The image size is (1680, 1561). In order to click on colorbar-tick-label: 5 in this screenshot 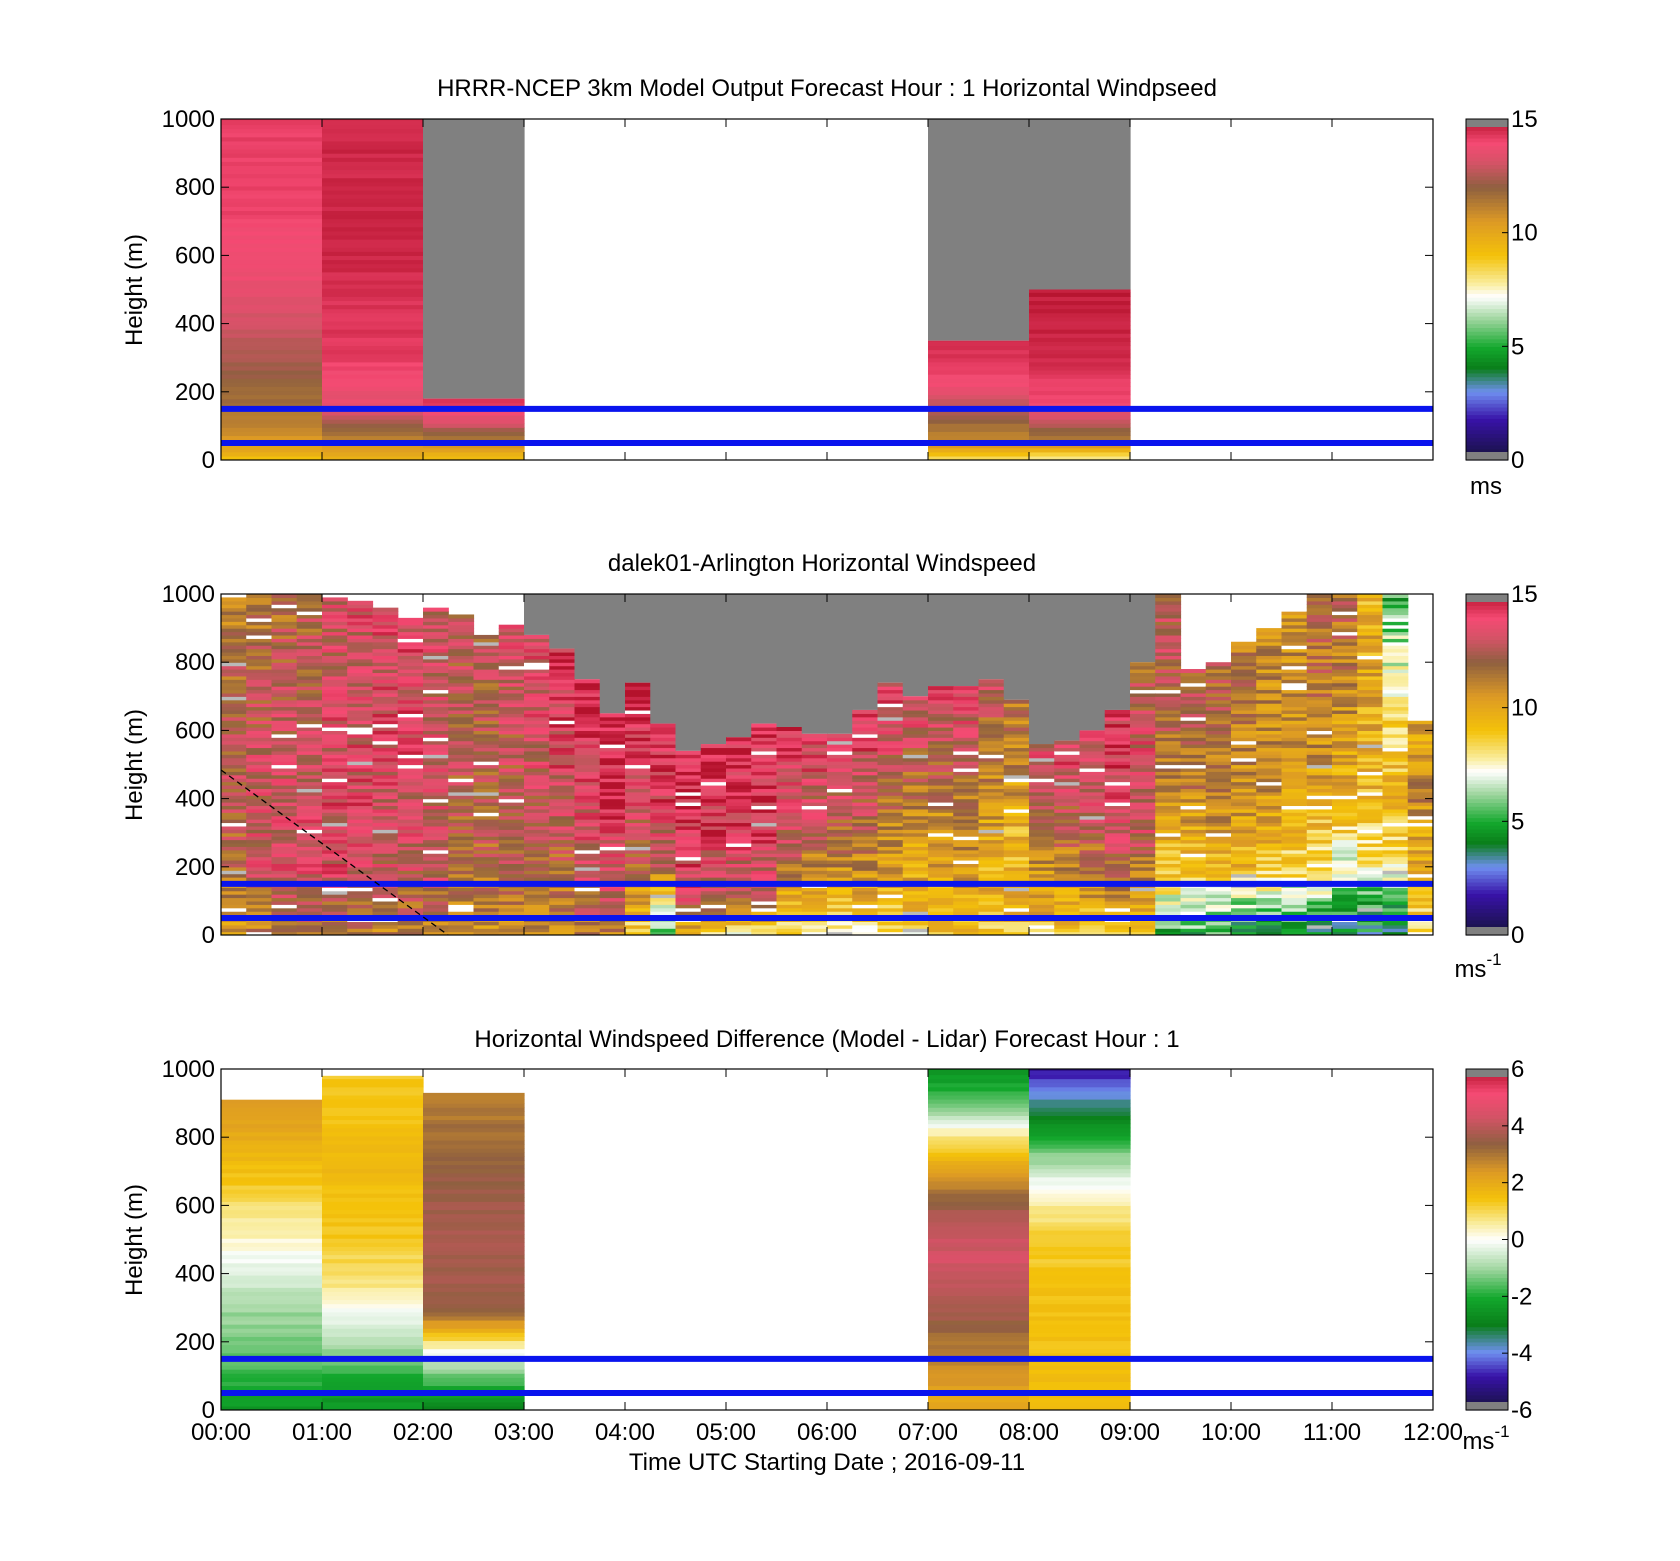, I will do `click(1517, 821)`.